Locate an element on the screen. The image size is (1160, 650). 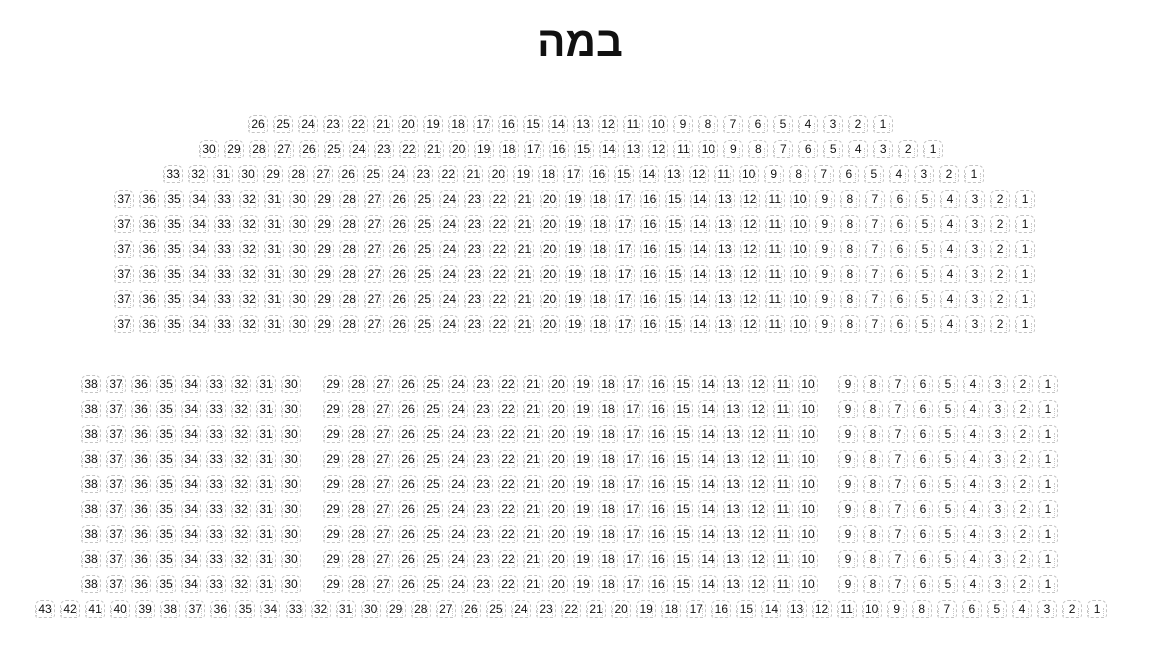
seat: 41 is located at coordinates (95, 609).